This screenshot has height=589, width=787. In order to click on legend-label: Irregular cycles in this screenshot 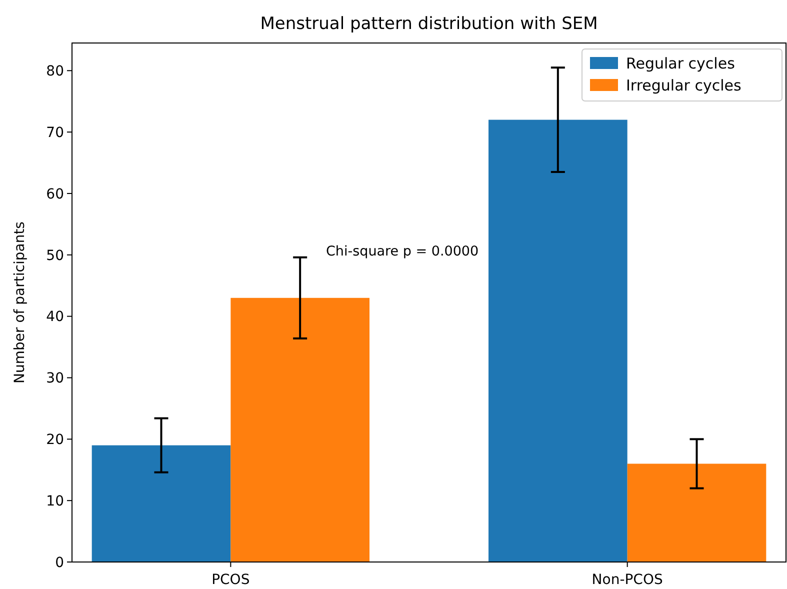, I will do `click(684, 85)`.